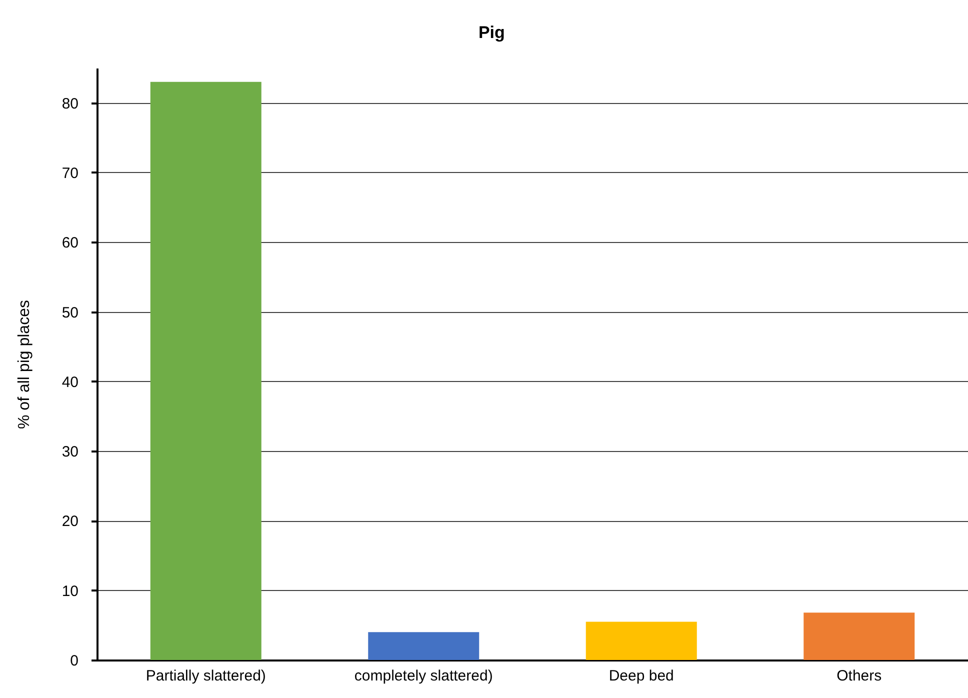 The image size is (968, 698). Describe the element at coordinates (859, 676) in the screenshot. I see `x-tick-label: Others` at that location.